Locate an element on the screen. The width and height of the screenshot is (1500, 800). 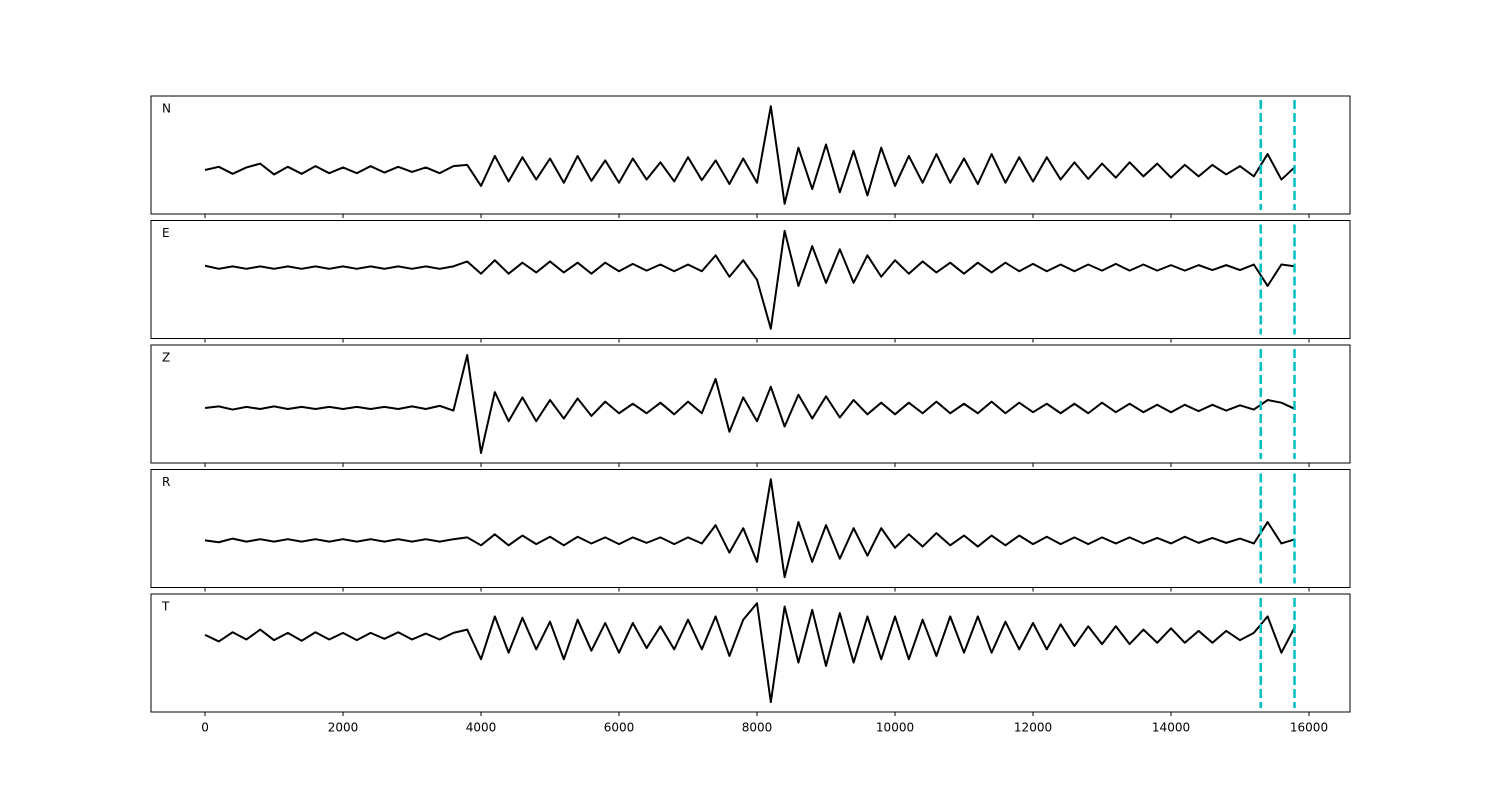
x-tick-label: 0 is located at coordinates (205, 728).